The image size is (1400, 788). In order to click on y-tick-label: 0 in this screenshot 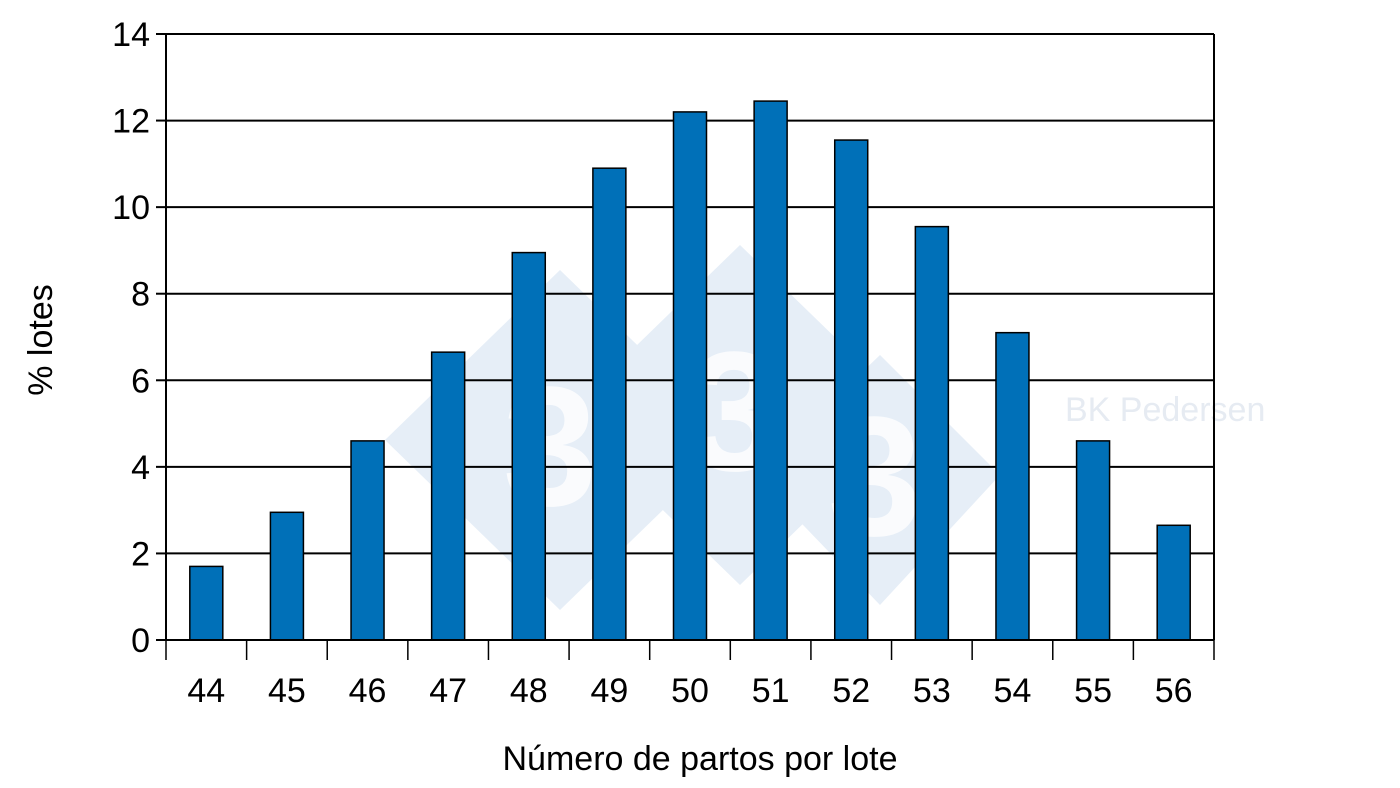, I will do `click(140, 641)`.